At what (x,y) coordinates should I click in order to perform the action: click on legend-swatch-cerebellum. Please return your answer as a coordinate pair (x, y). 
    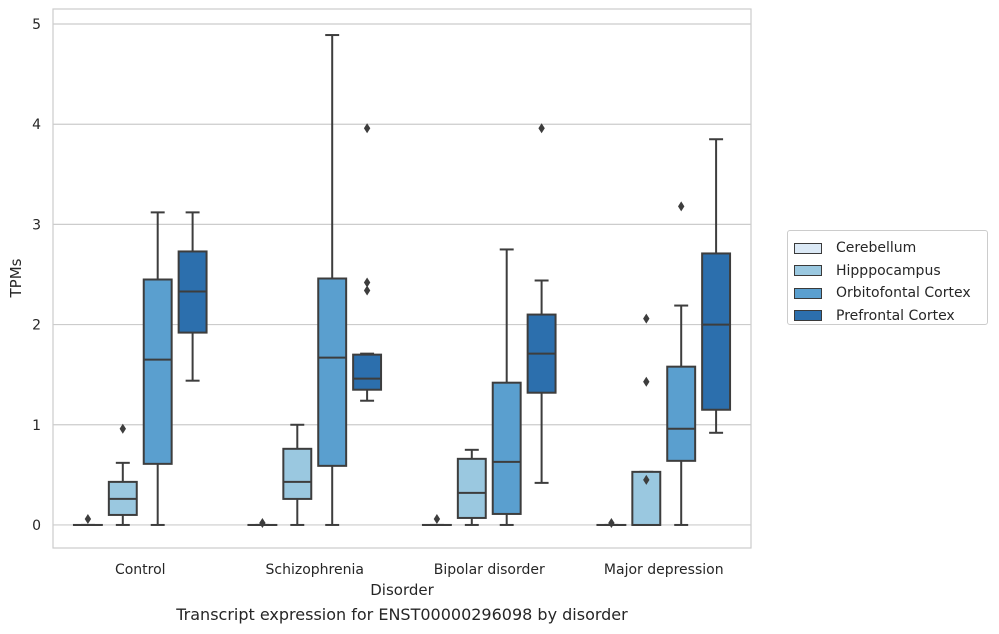
    Looking at the image, I should click on (808, 248).